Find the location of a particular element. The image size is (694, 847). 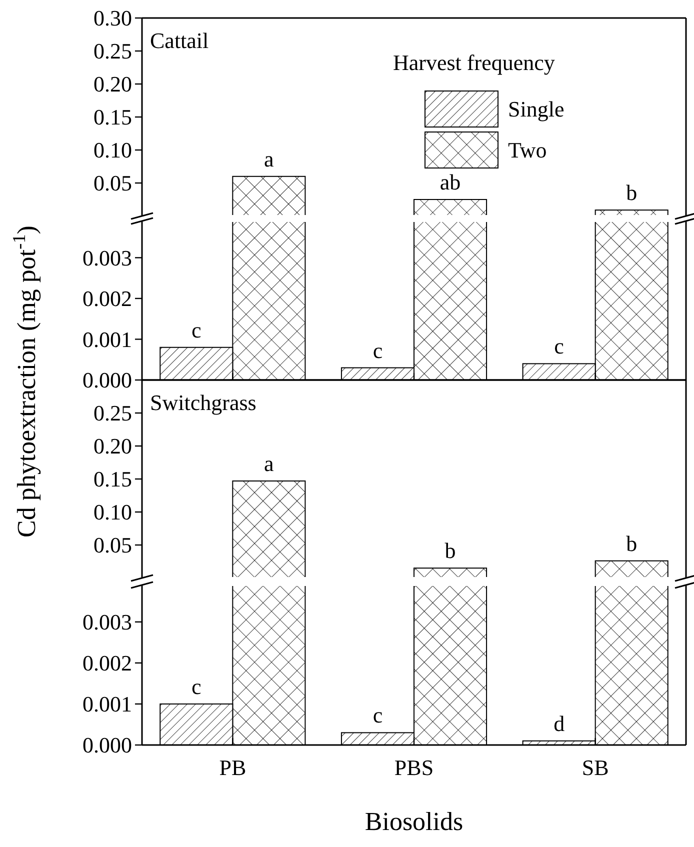

data-label: d is located at coordinates (559, 723).